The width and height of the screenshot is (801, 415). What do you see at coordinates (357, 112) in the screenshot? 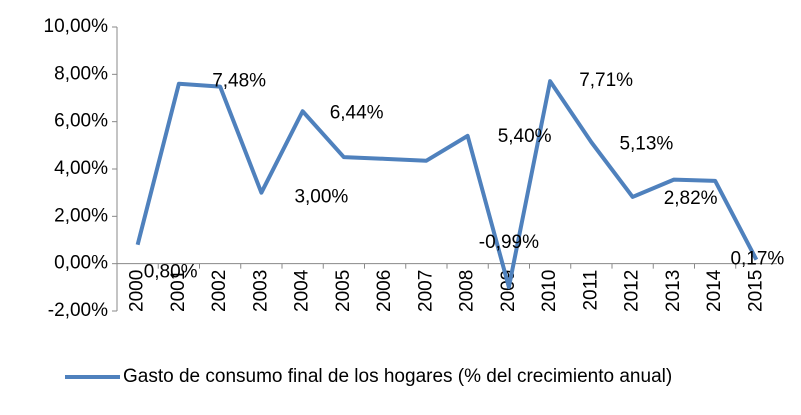
I see `data-label: 6,44%` at bounding box center [357, 112].